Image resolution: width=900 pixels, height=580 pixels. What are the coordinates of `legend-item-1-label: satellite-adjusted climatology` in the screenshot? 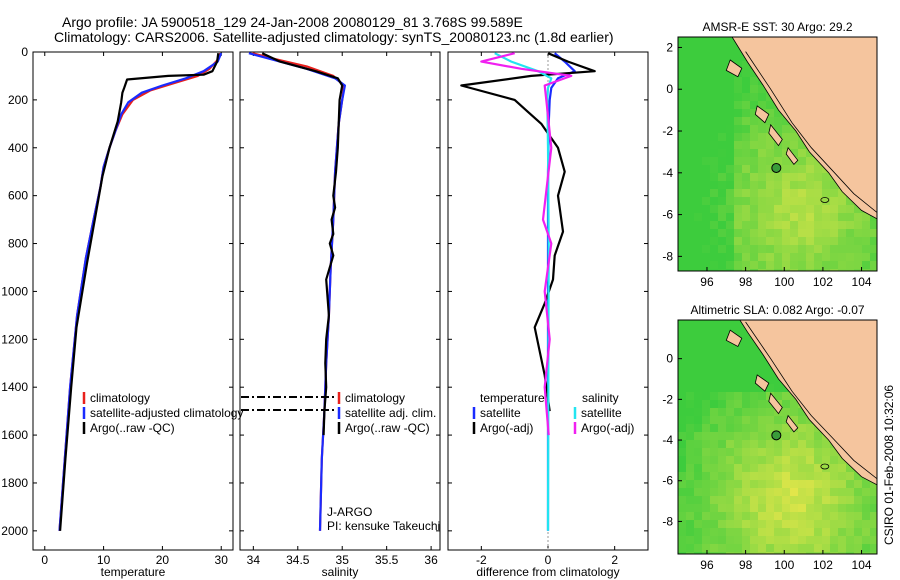 It's located at (166, 413).